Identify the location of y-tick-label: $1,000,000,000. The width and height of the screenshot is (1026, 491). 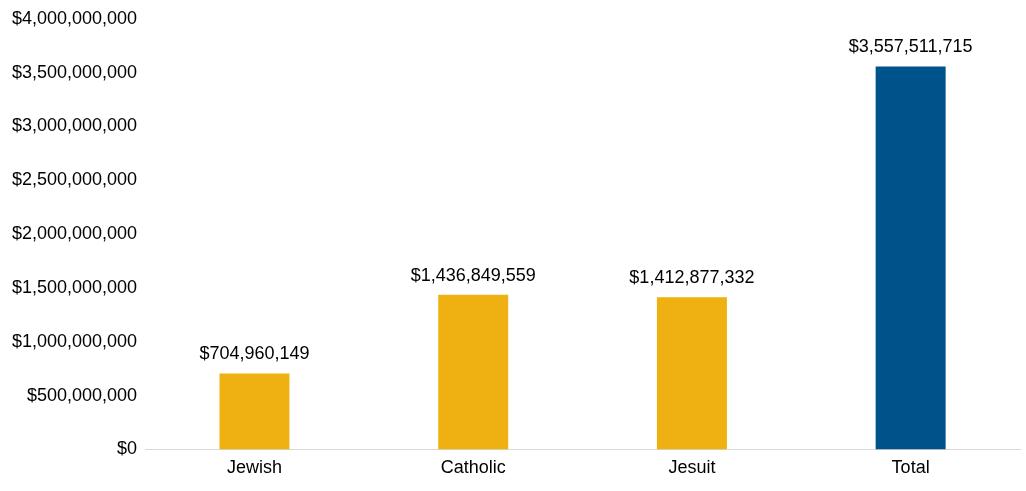
(75, 340).